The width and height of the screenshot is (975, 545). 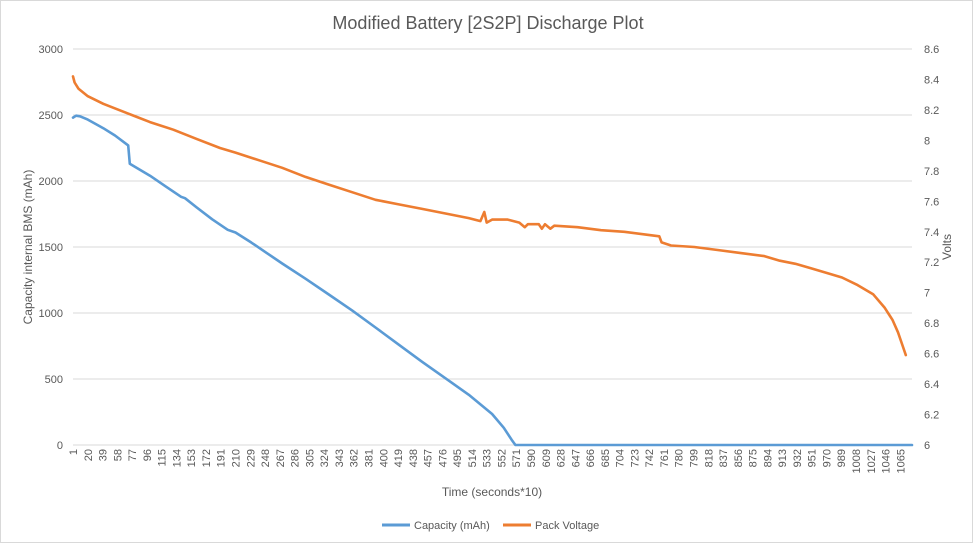 What do you see at coordinates (458, 458) in the screenshot?
I see `x-tick-label: 495` at bounding box center [458, 458].